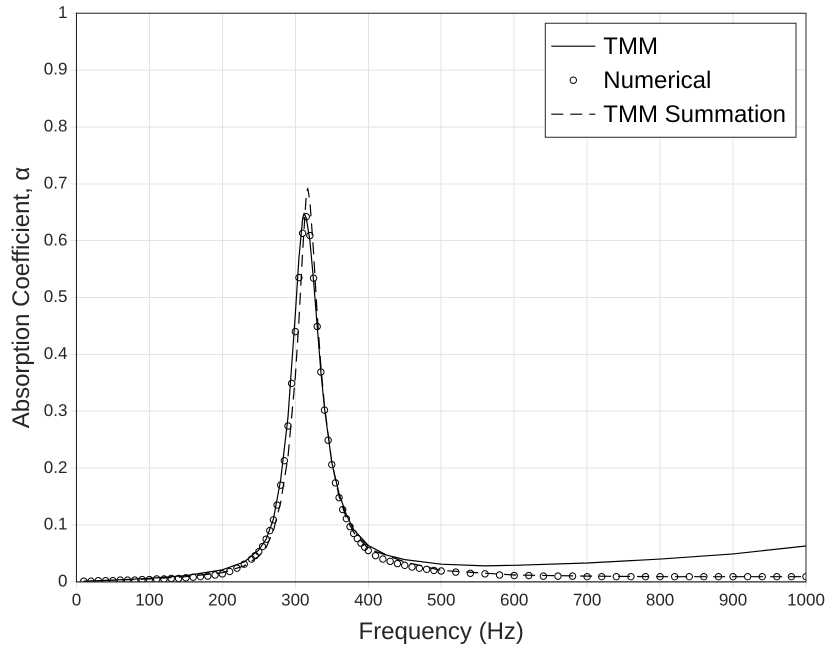 The width and height of the screenshot is (828, 655). I want to click on x-tick-label: 700, so click(587, 600).